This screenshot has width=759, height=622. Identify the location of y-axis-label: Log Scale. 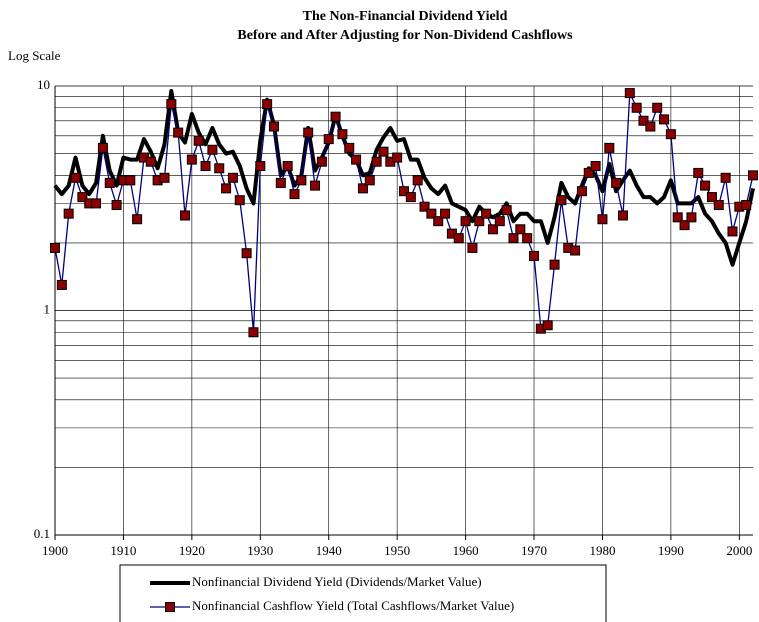
(34, 55).